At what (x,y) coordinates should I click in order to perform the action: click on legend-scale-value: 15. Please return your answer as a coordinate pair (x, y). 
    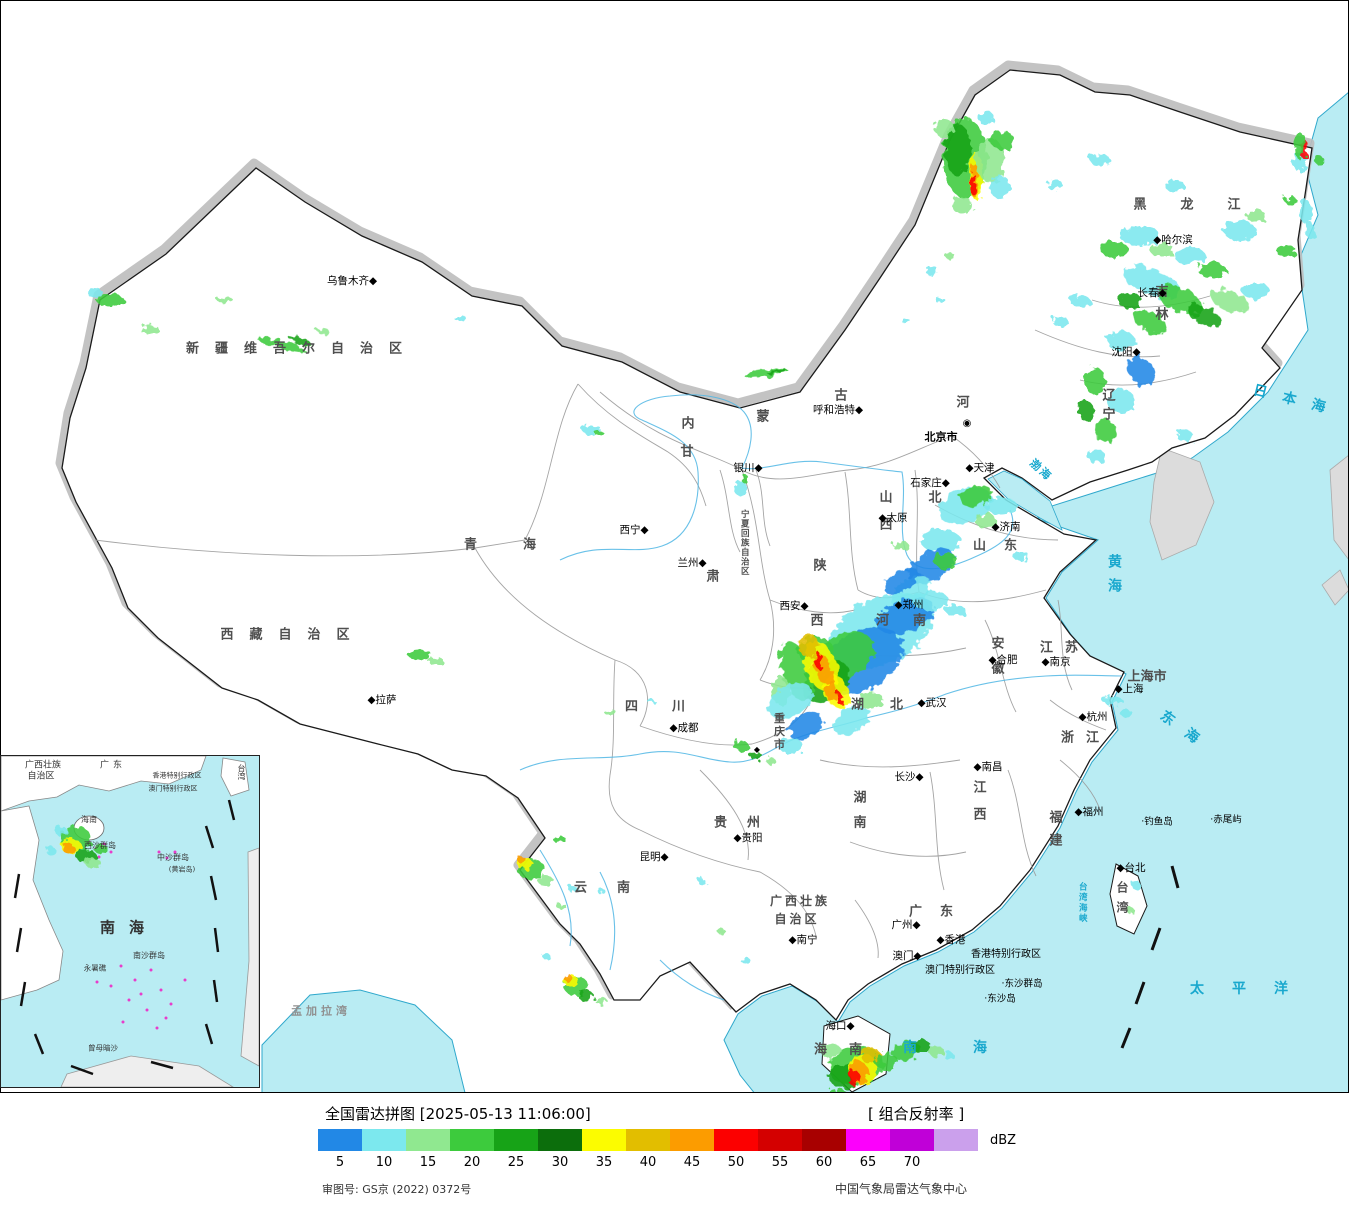
    Looking at the image, I should click on (428, 1162).